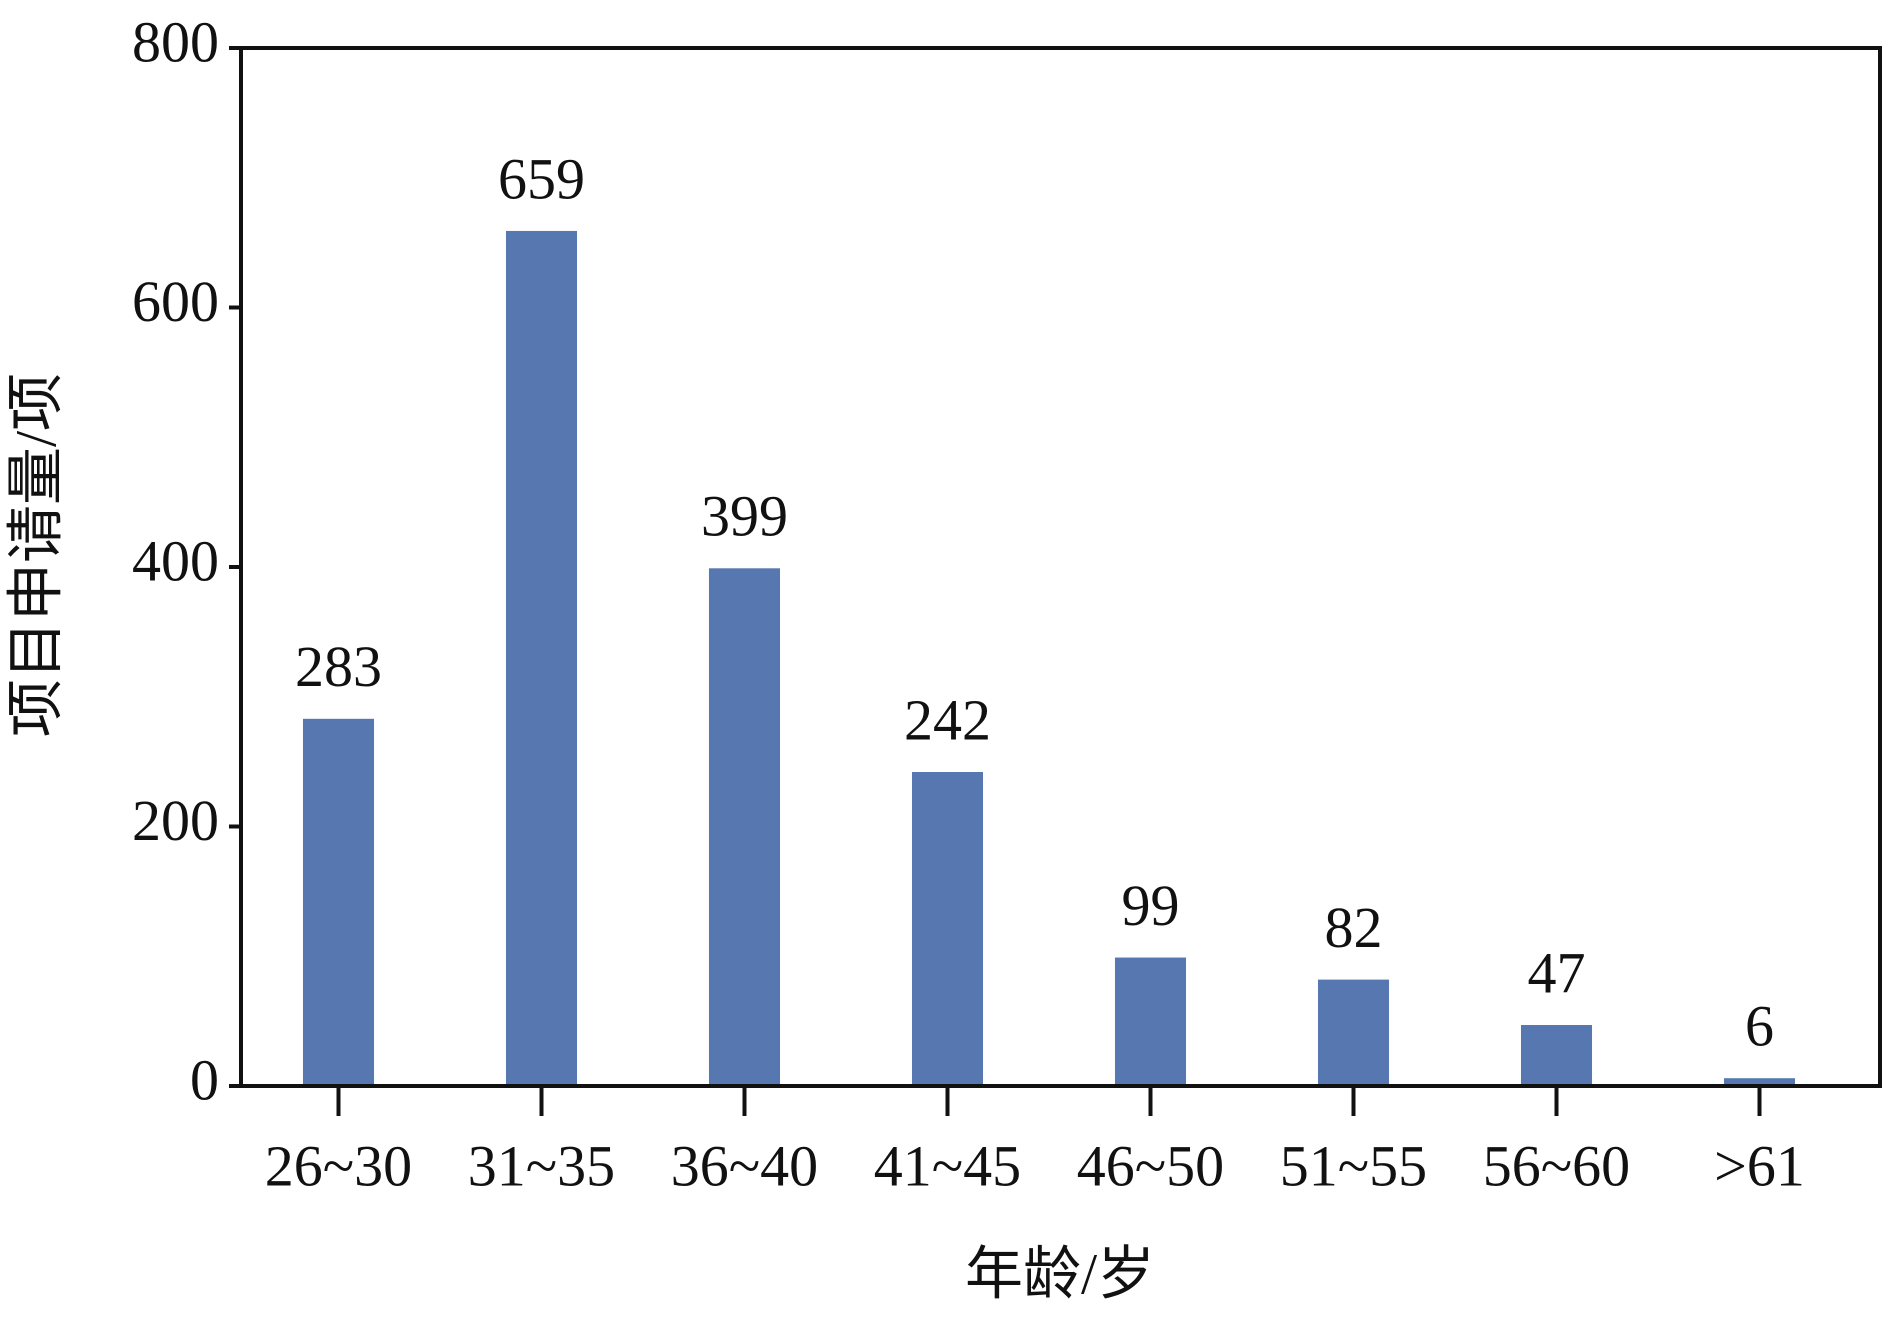 The height and width of the screenshot is (1324, 1890). I want to click on x-tick-label: 26~30, so click(338, 1165).